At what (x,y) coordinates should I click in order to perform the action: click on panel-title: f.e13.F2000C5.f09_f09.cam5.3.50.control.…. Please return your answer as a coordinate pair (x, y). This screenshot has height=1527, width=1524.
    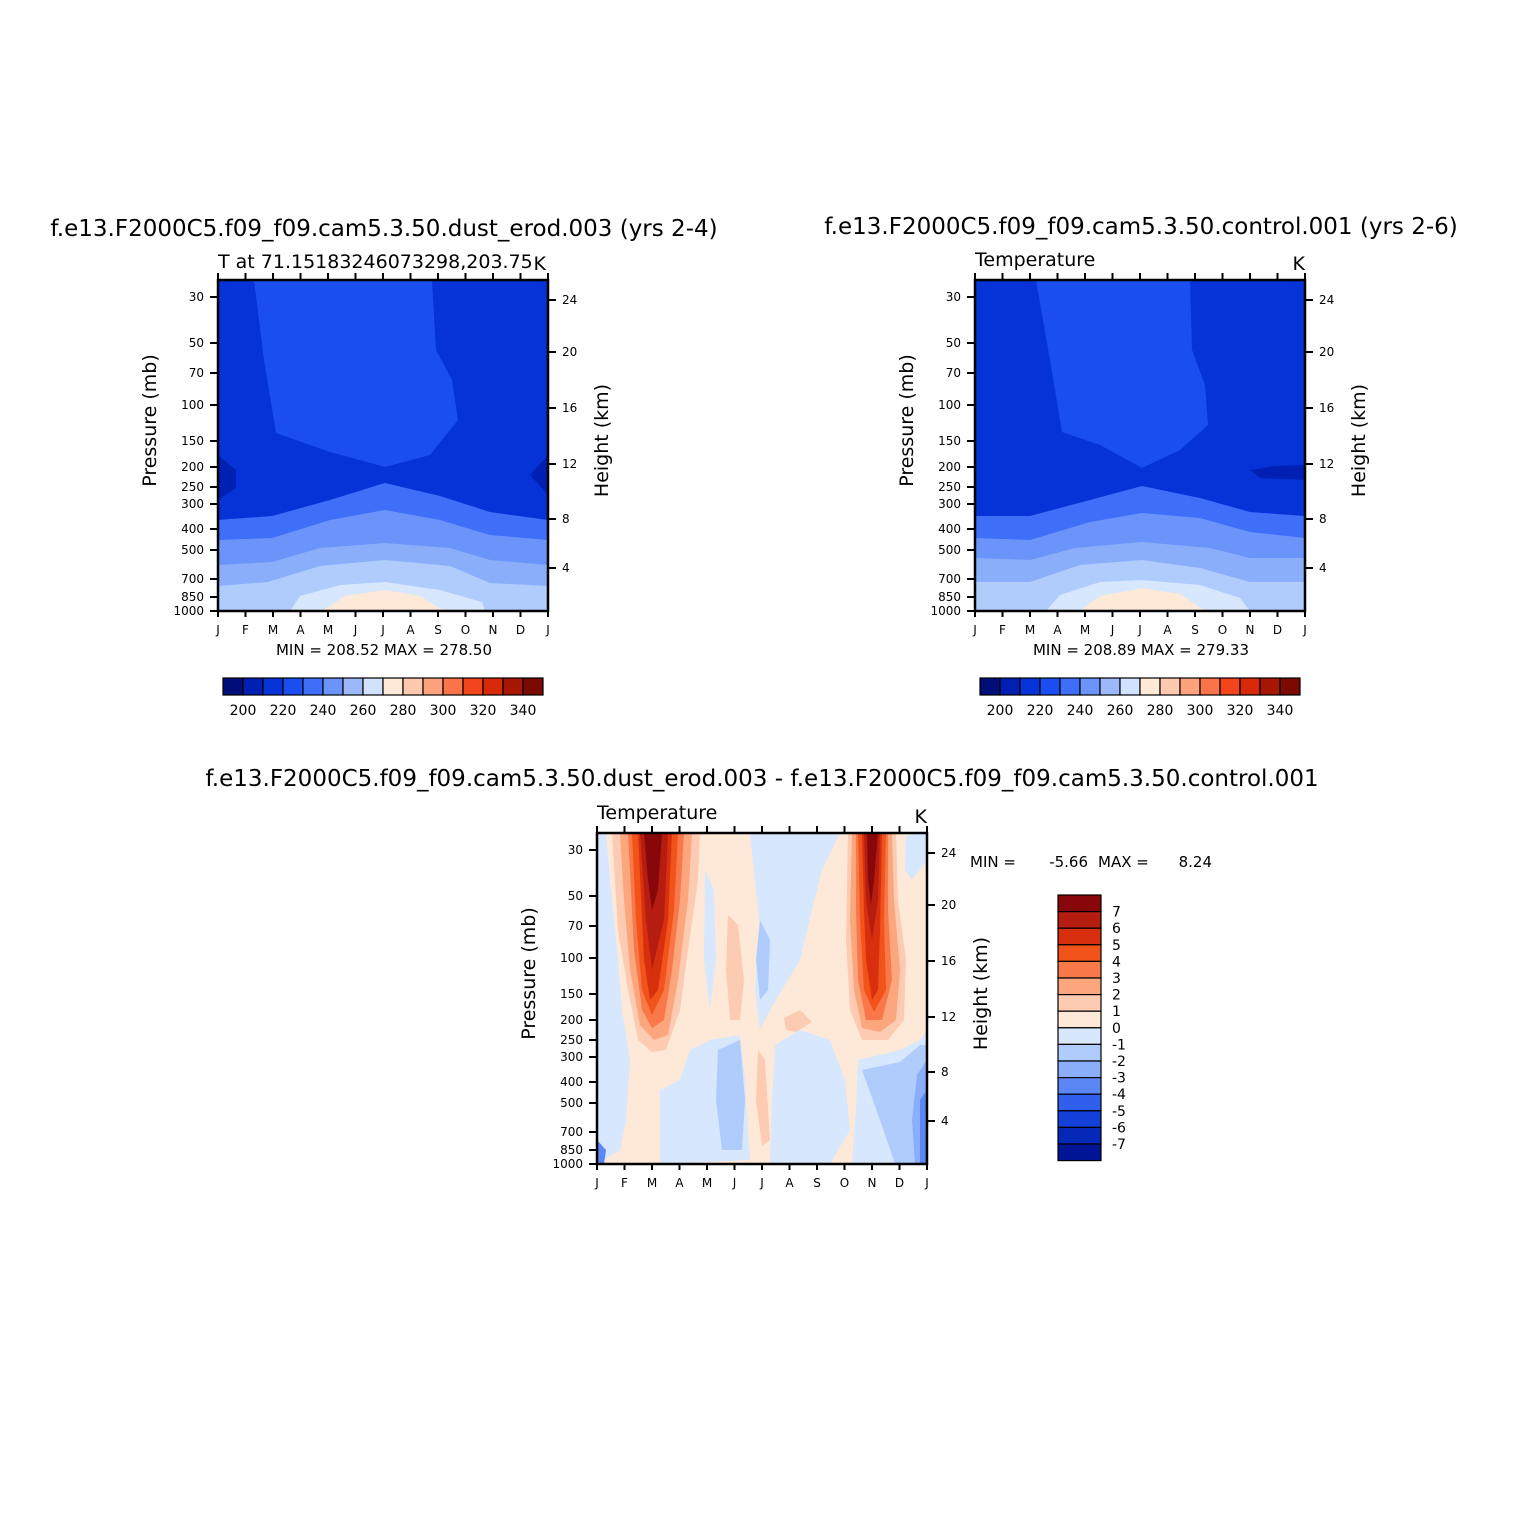
    Looking at the image, I should click on (1141, 227).